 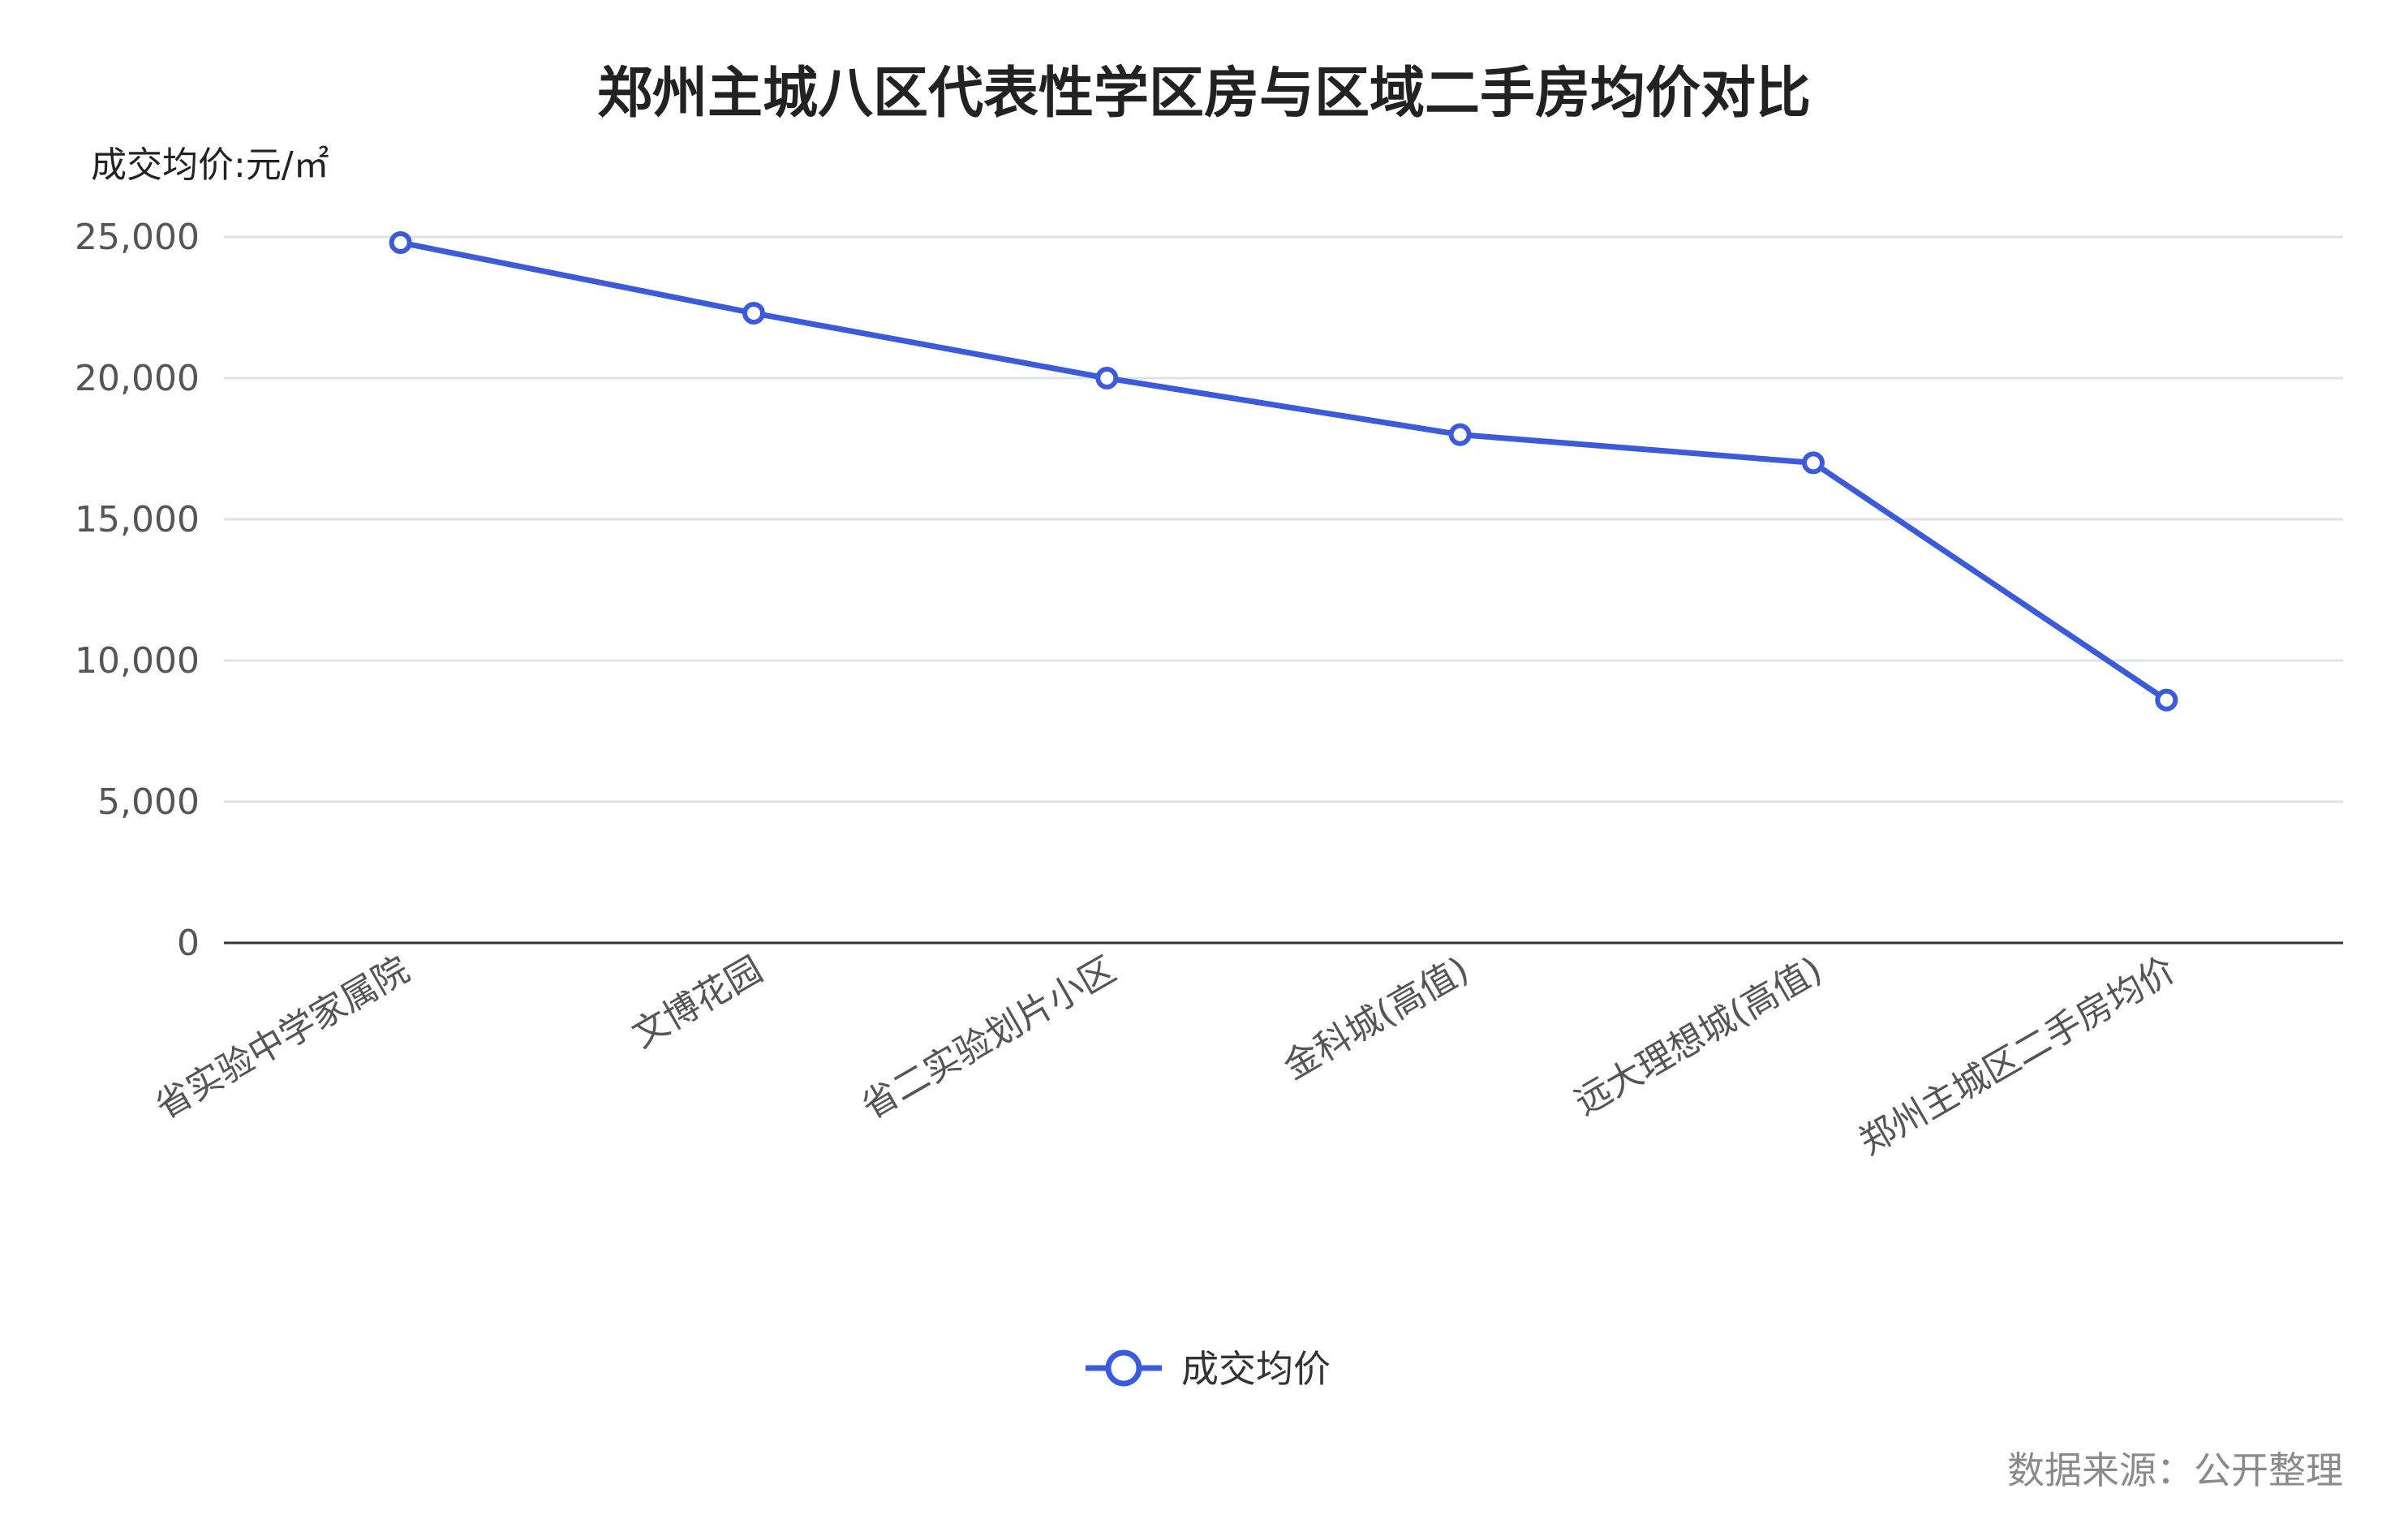 I want to click on legend: 成交均价, so click(x=1208, y=1369).